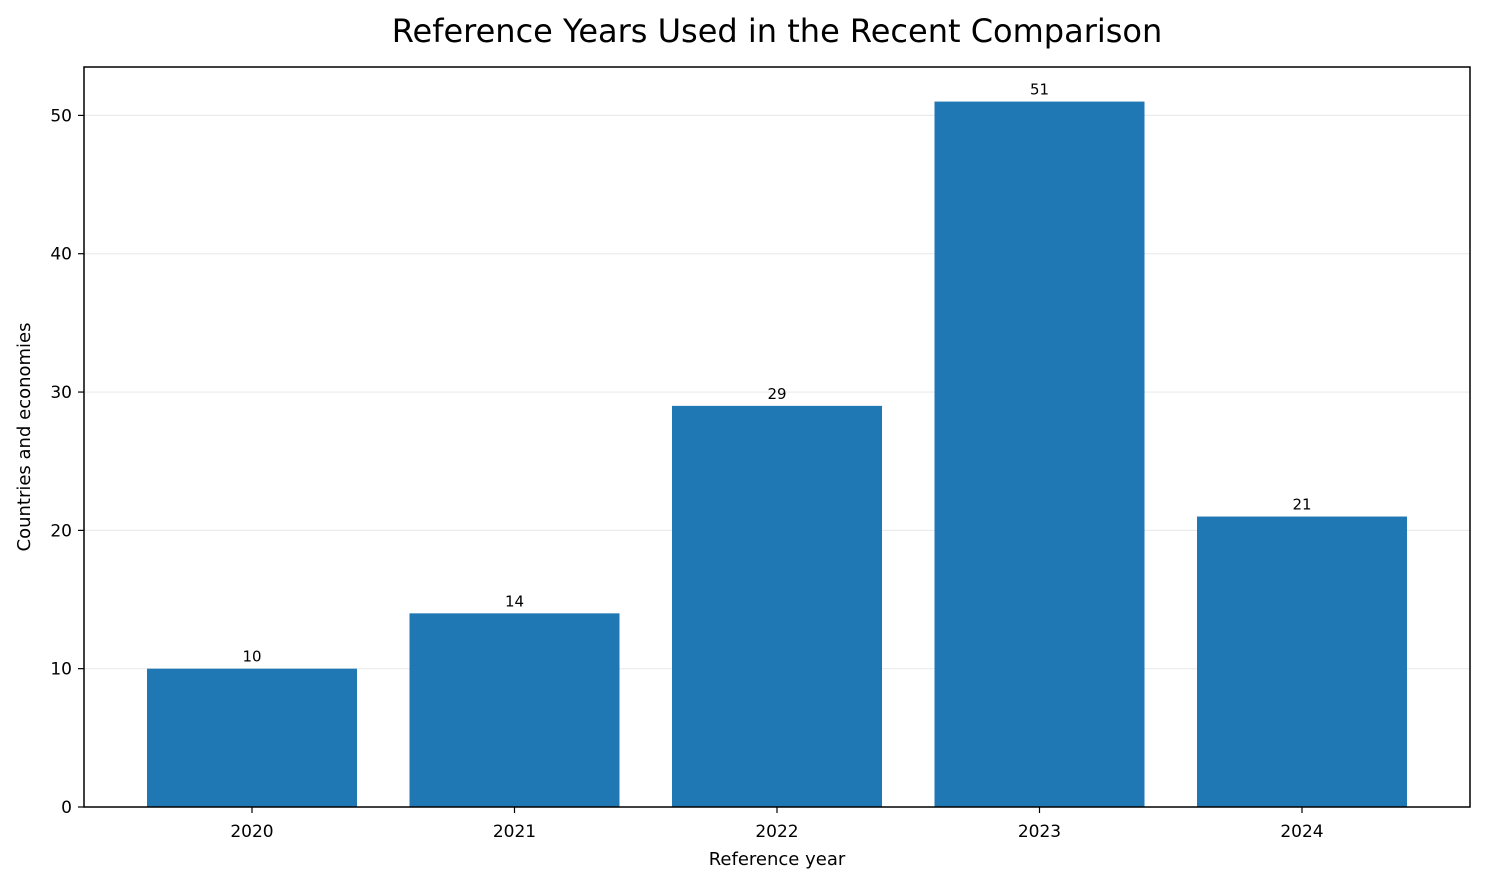 Image resolution: width=1485 pixels, height=885 pixels. Describe the element at coordinates (61, 393) in the screenshot. I see `y-tick-label-30: 30` at that location.